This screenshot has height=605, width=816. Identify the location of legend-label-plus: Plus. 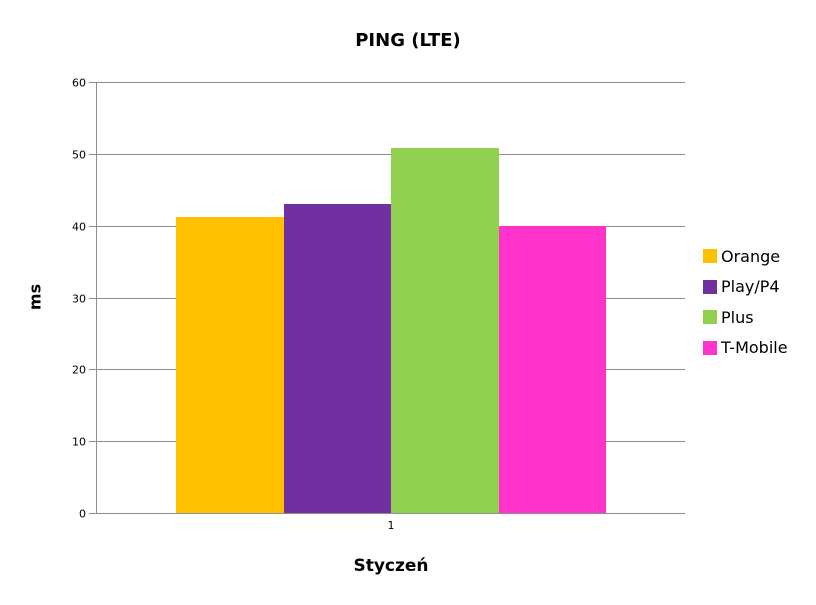
(737, 317).